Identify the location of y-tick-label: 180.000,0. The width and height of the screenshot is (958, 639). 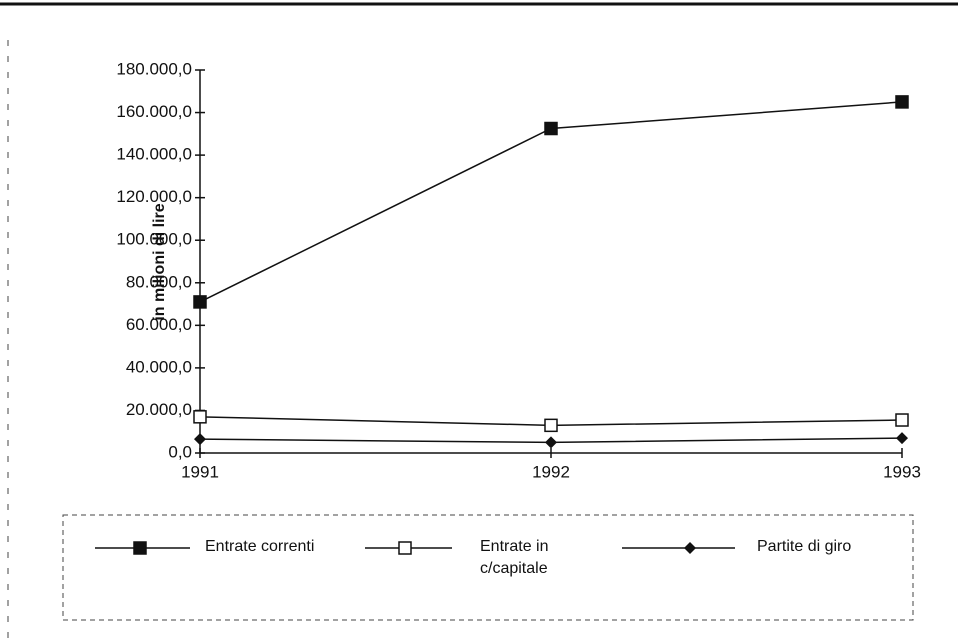
(154, 68).